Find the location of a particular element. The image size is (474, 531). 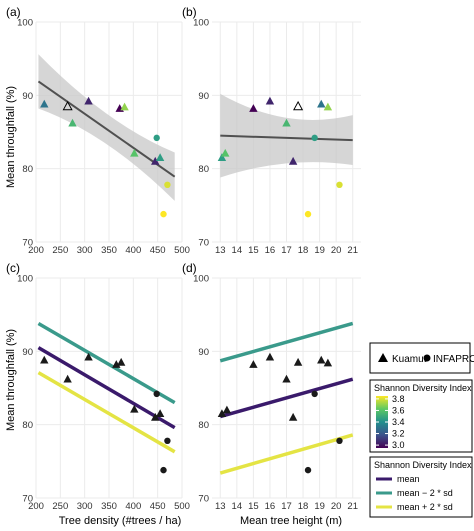

xlabel-right: Mean tree height (m) is located at coordinates (291, 521).